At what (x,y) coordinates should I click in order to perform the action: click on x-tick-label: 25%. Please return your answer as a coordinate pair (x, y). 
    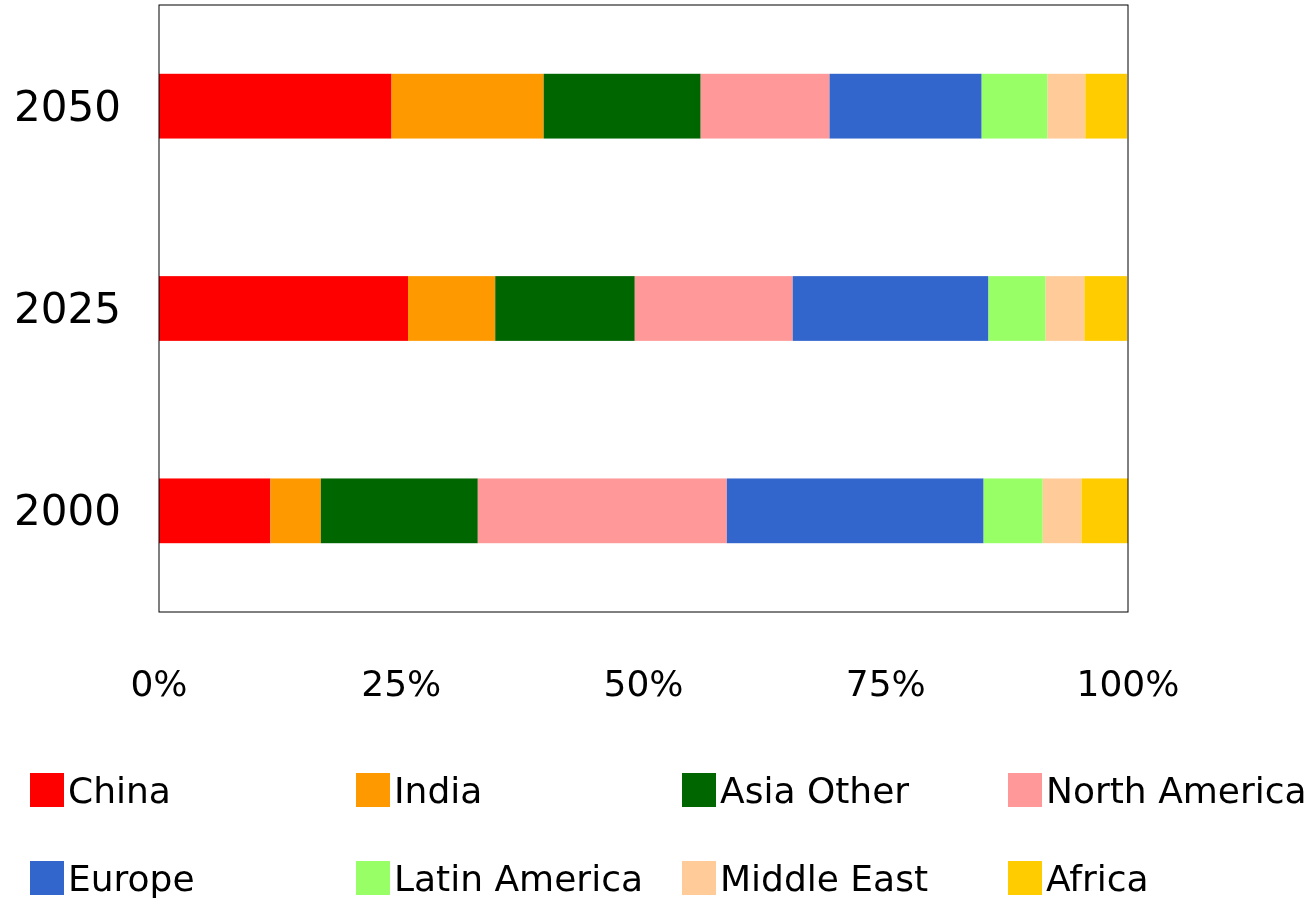
    Looking at the image, I should click on (401, 683).